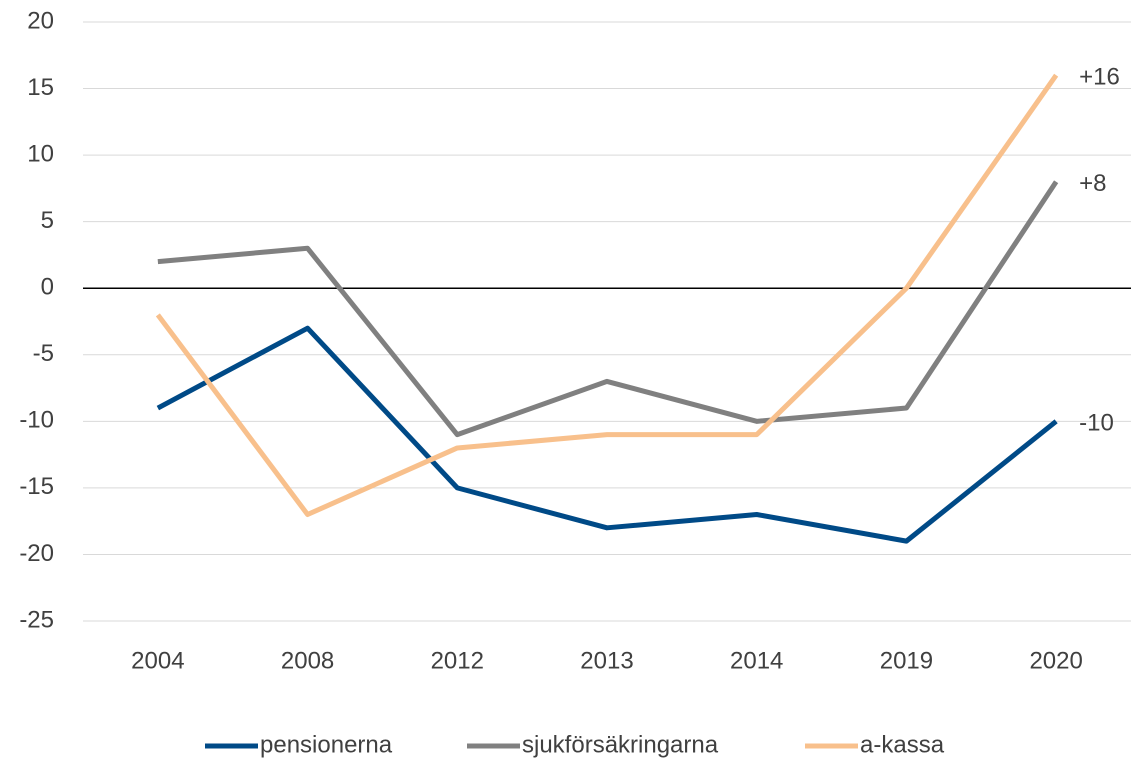  What do you see at coordinates (457, 660) in the screenshot?
I see `x-tick-label: 2012` at bounding box center [457, 660].